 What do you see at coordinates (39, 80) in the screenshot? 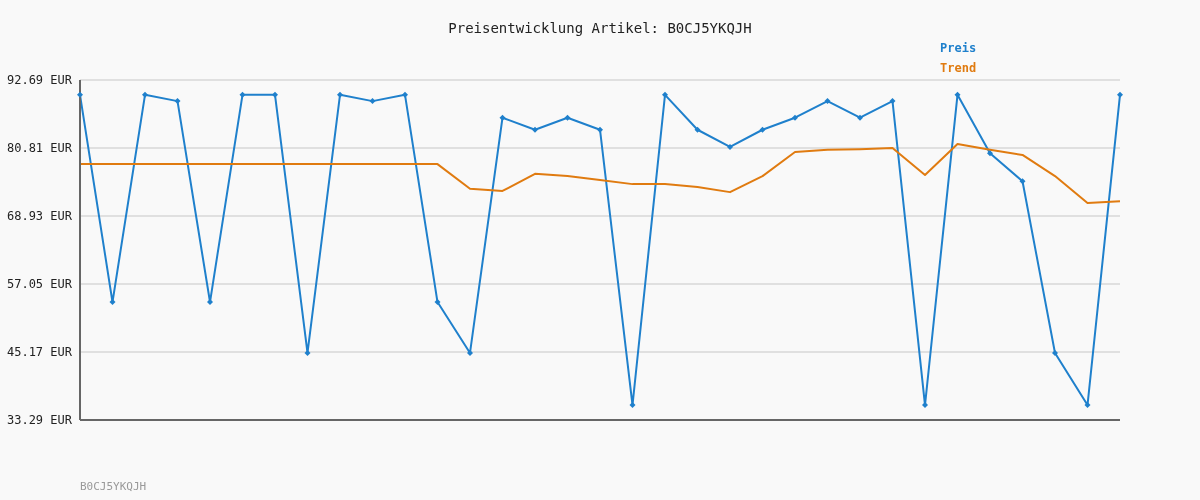
I see `y-tick-label: 92.69 EUR` at bounding box center [39, 80].